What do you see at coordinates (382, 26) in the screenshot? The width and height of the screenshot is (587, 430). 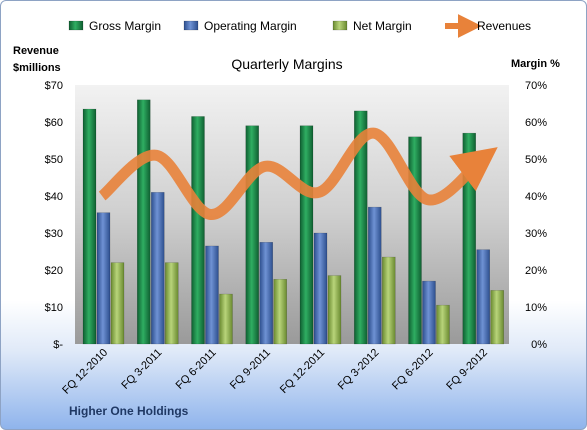 I see `net-margin-legend-label: Net Margin` at bounding box center [382, 26].